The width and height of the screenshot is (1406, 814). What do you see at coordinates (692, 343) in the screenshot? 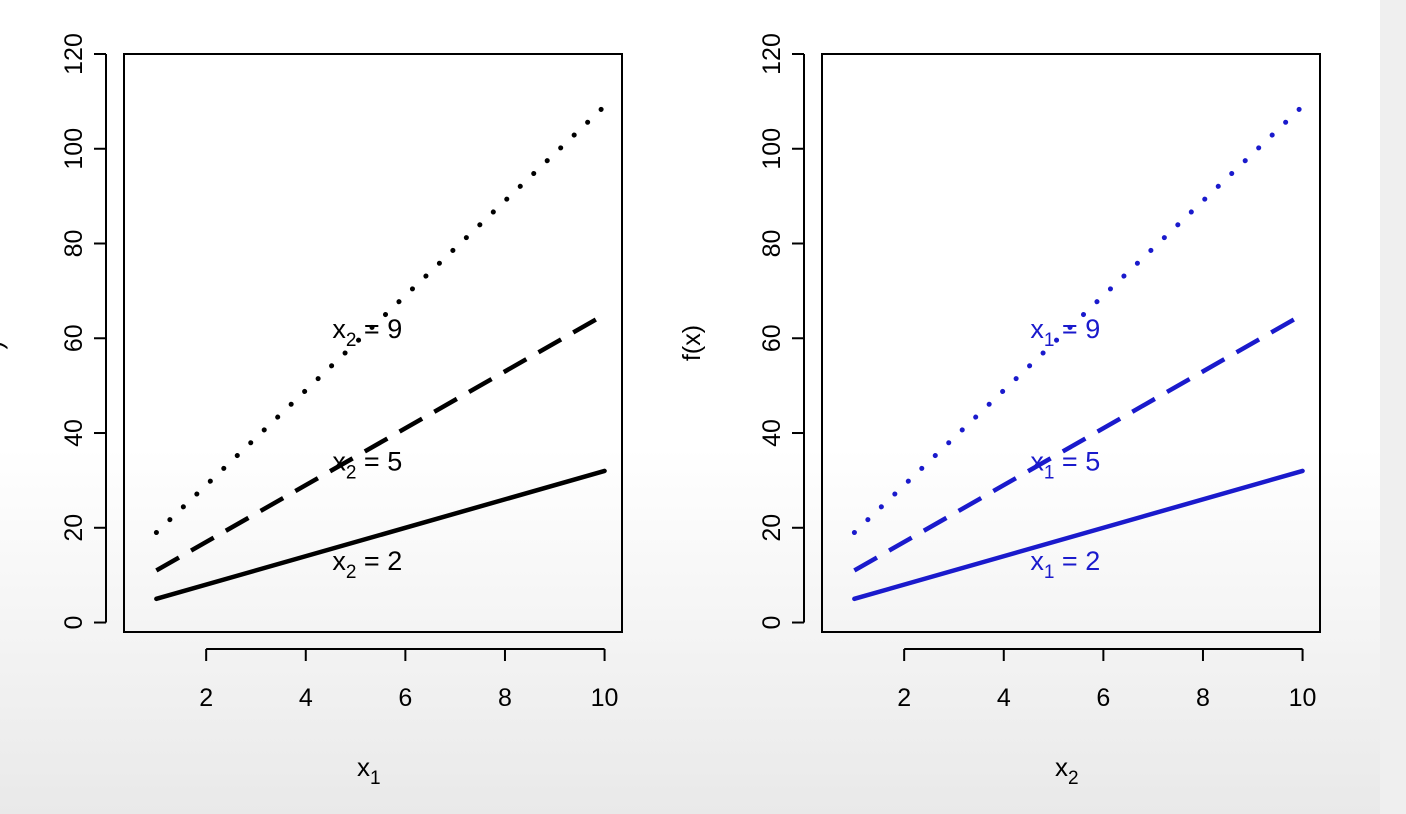
I see `y-axis-title: f(x)` at bounding box center [692, 343].